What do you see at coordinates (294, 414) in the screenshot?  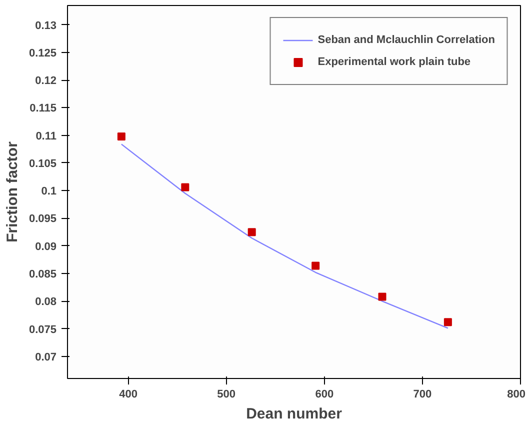 I see `x-axis-title: Dean number` at bounding box center [294, 414].